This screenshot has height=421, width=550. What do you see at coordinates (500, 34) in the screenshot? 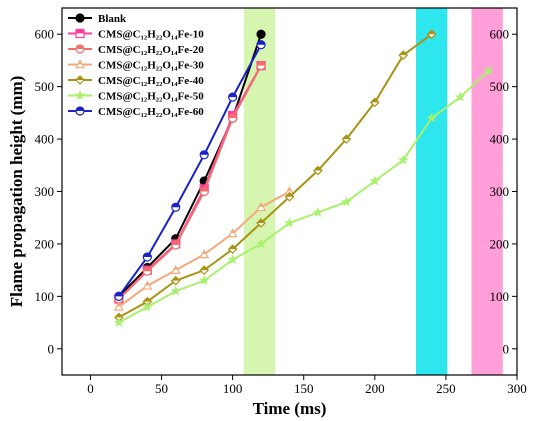
I see `y-tick-label-right: 600` at bounding box center [500, 34].